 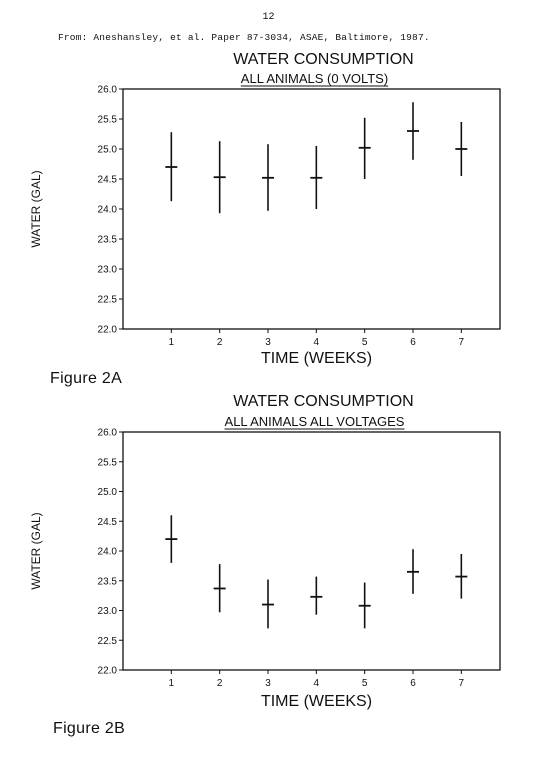 What do you see at coordinates (314, 78) in the screenshot?
I see `chart-subtitle: ALL ANIMALS (0 VOLTS)` at bounding box center [314, 78].